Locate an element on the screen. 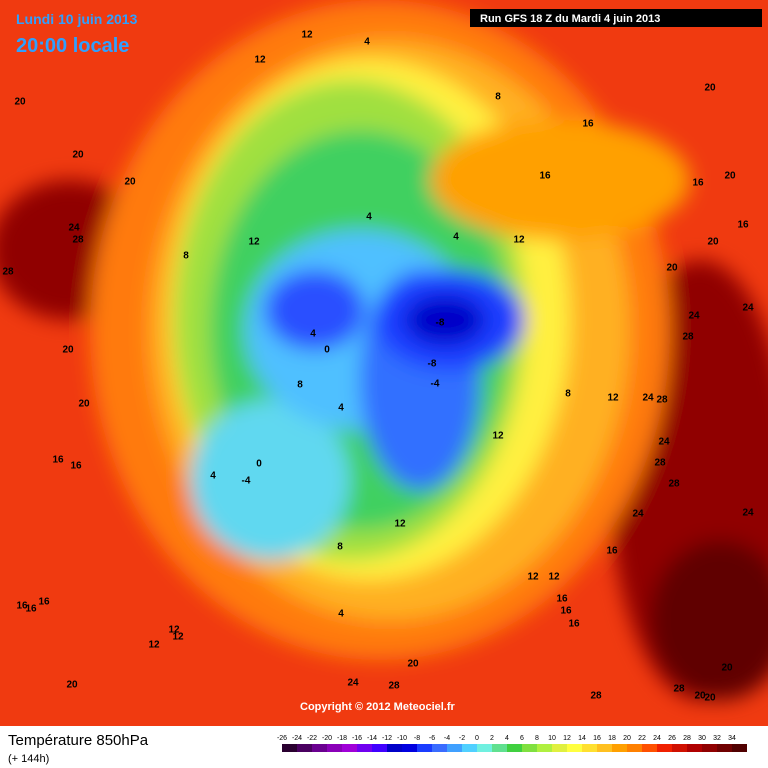 The height and width of the screenshot is (768, 768). colorbar-tick: -26 is located at coordinates (282, 738).